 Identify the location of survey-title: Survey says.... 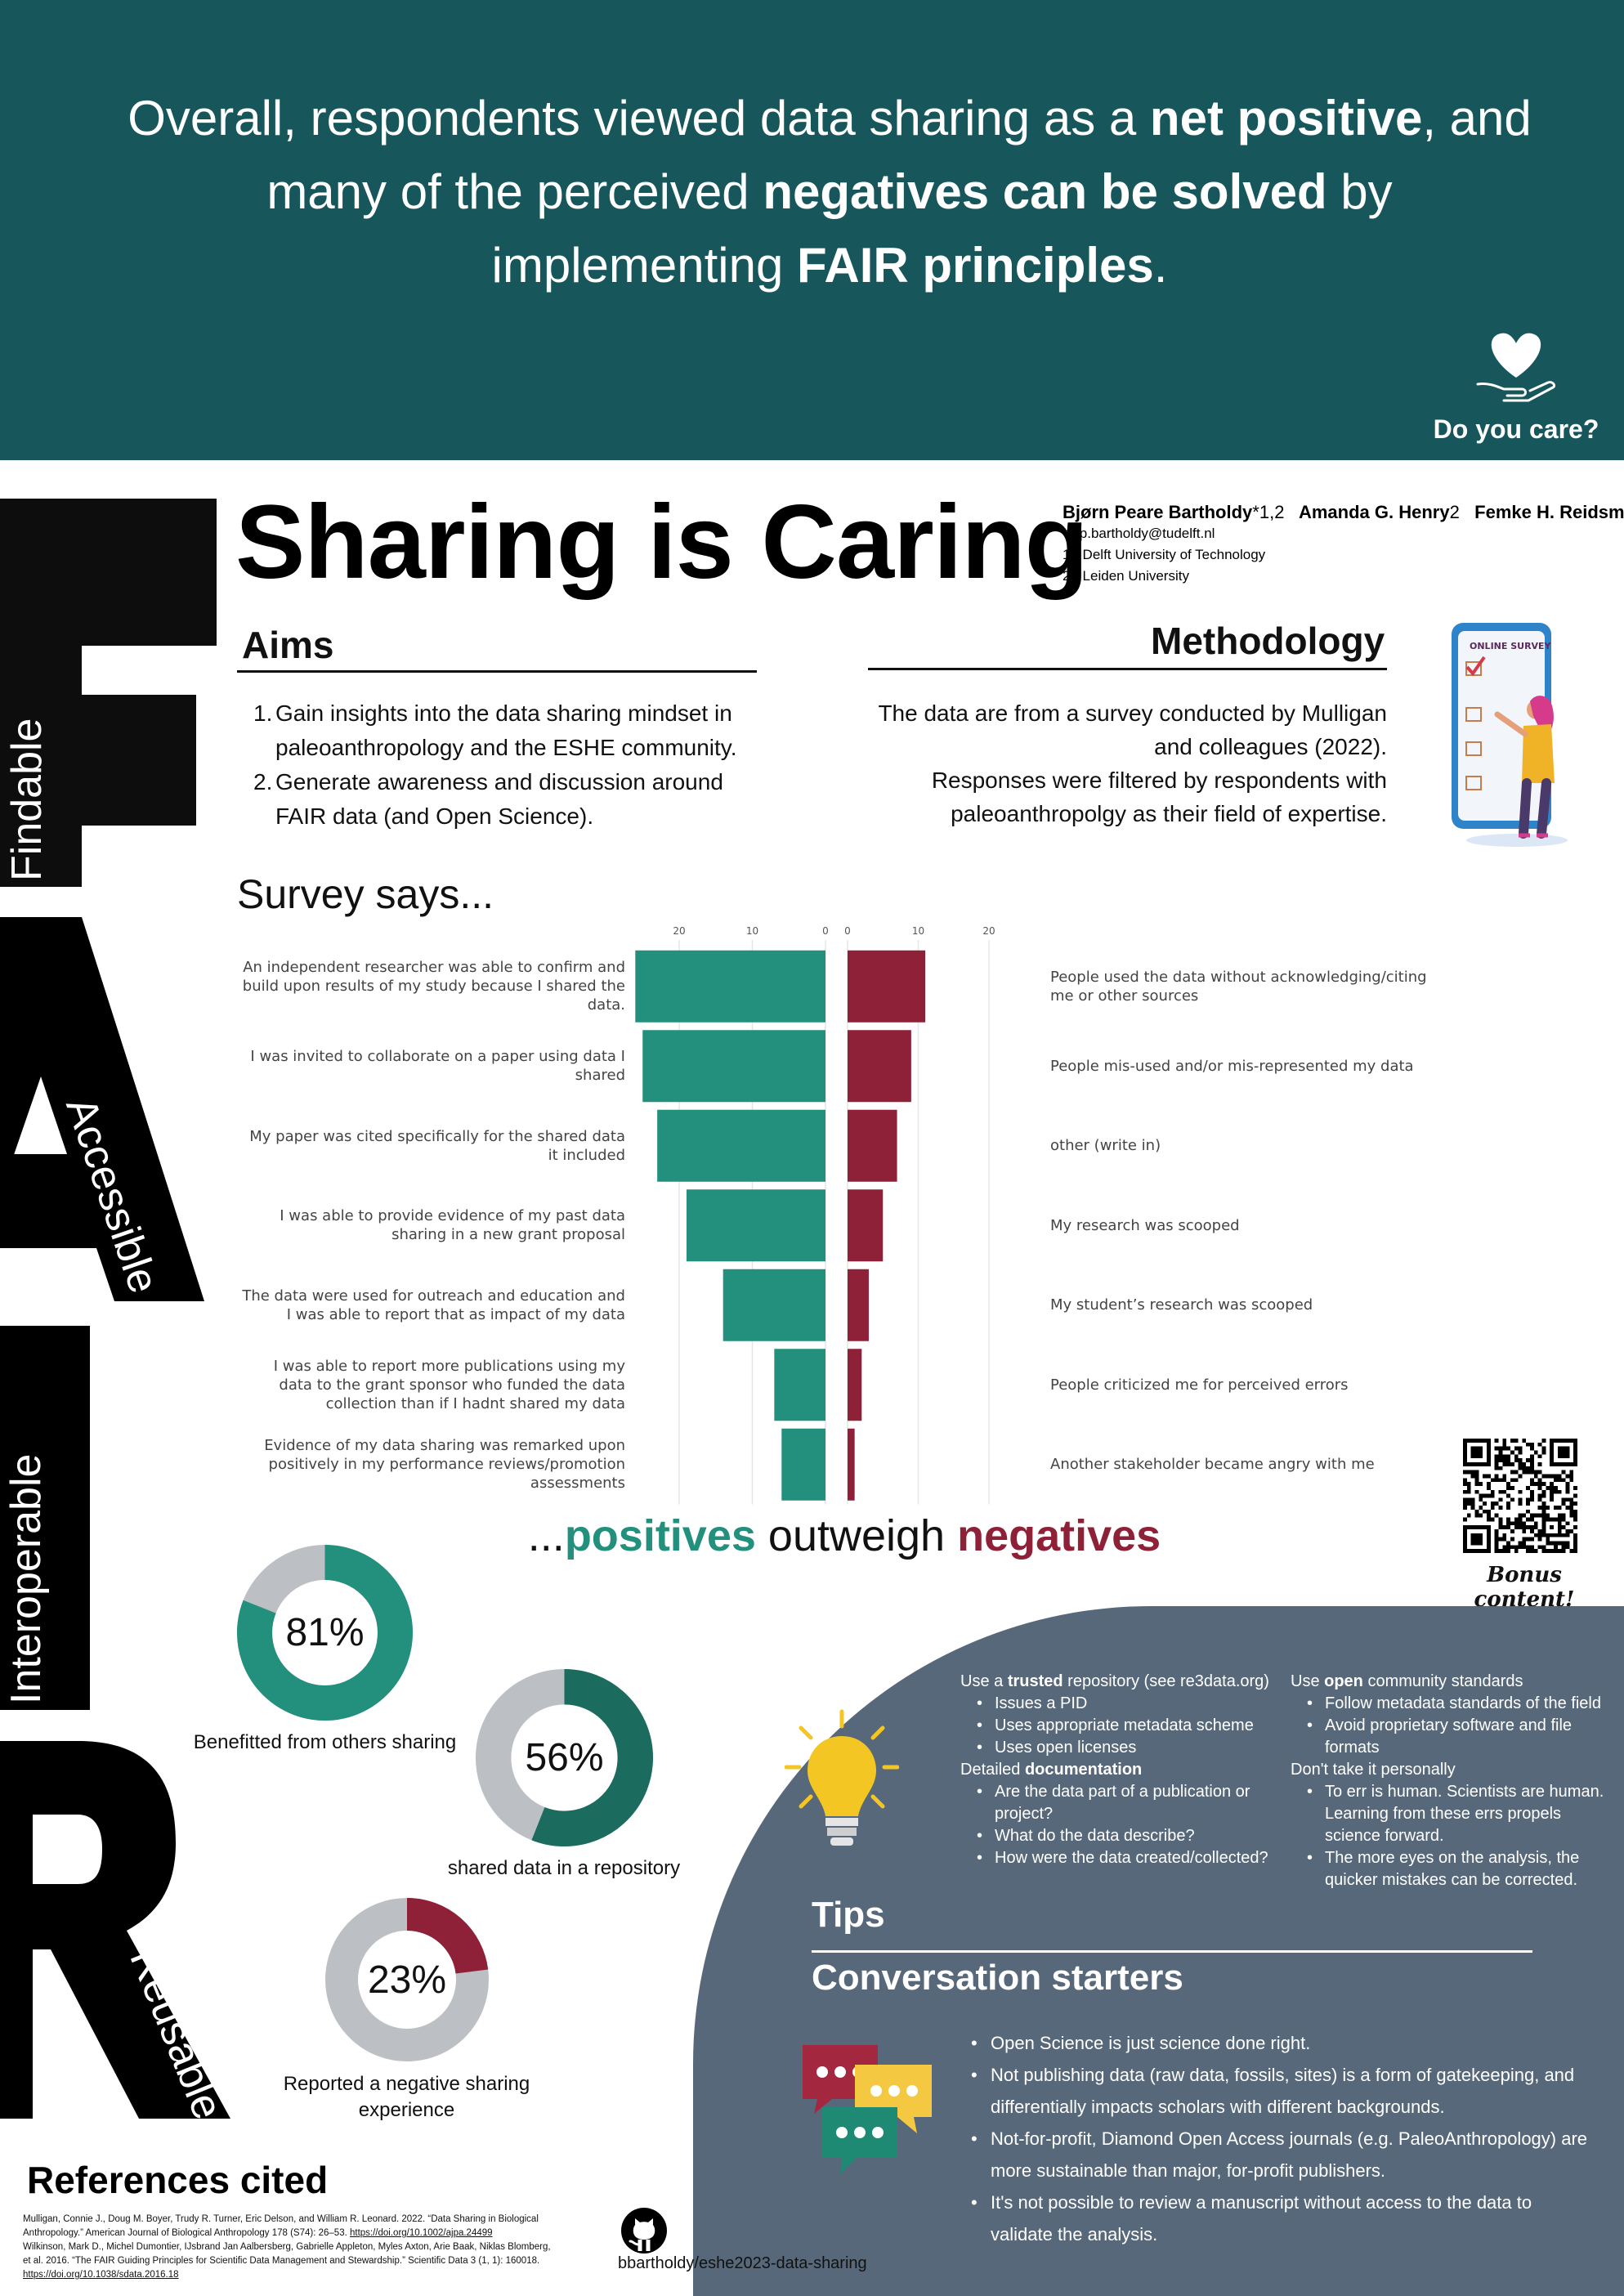
(365, 894).